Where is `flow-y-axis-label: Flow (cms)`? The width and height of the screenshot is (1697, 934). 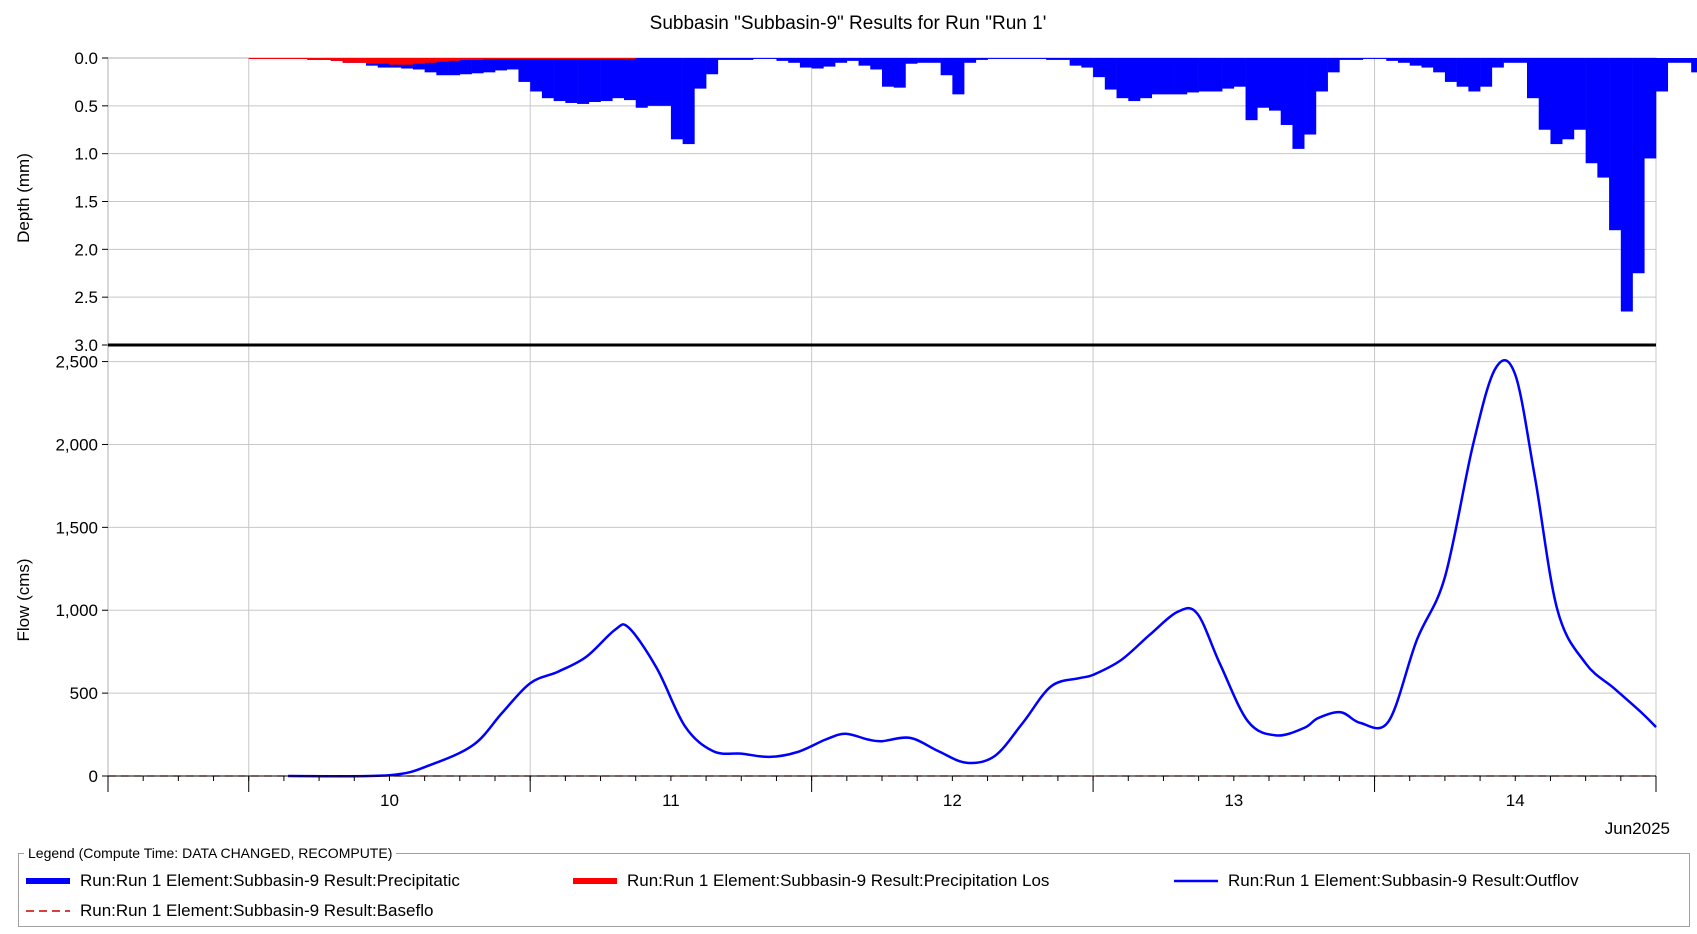
flow-y-axis-label: Flow (cms) is located at coordinates (23, 599).